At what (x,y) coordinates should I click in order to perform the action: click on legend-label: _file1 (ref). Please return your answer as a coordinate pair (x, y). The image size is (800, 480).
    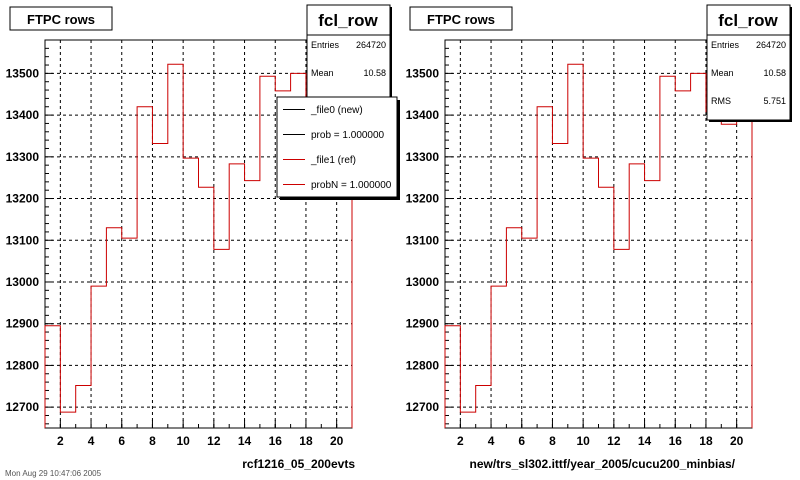
    Looking at the image, I should click on (333, 160).